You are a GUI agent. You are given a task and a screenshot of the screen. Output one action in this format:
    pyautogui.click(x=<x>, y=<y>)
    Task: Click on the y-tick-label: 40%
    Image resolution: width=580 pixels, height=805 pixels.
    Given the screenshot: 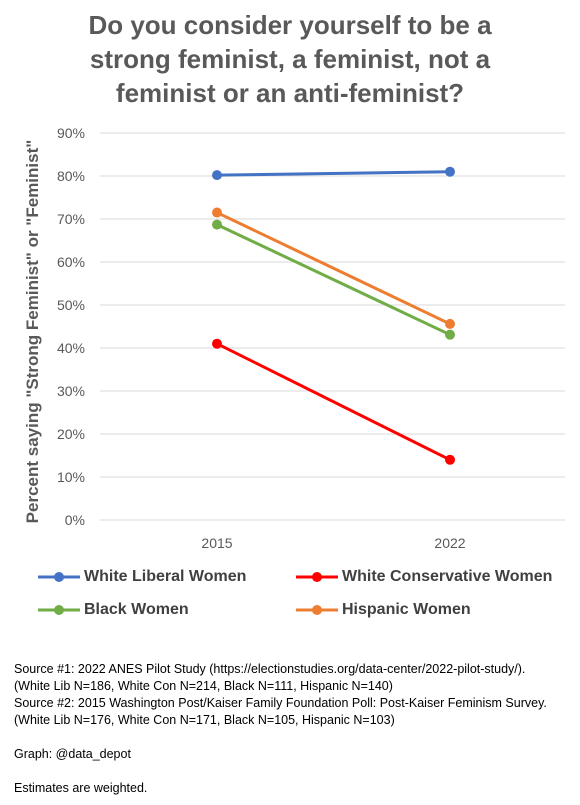 What is the action you would take?
    pyautogui.click(x=71, y=348)
    